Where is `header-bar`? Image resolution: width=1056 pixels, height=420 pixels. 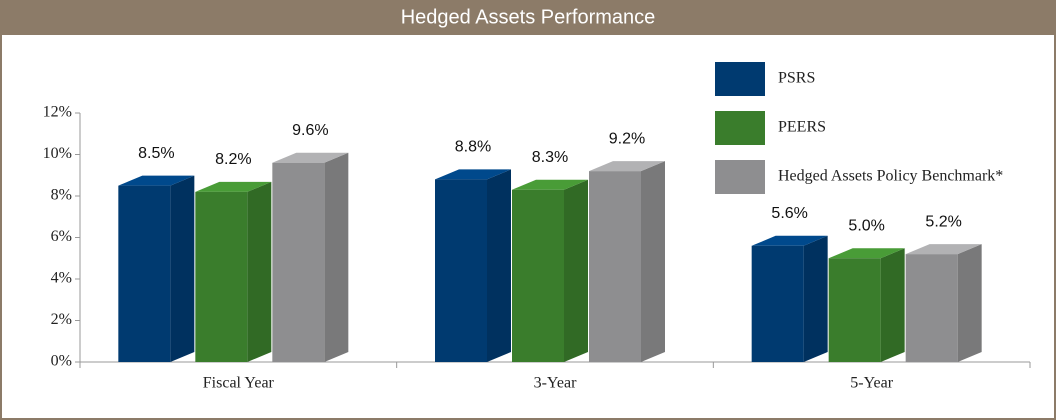
header-bar is located at coordinates (528, 17).